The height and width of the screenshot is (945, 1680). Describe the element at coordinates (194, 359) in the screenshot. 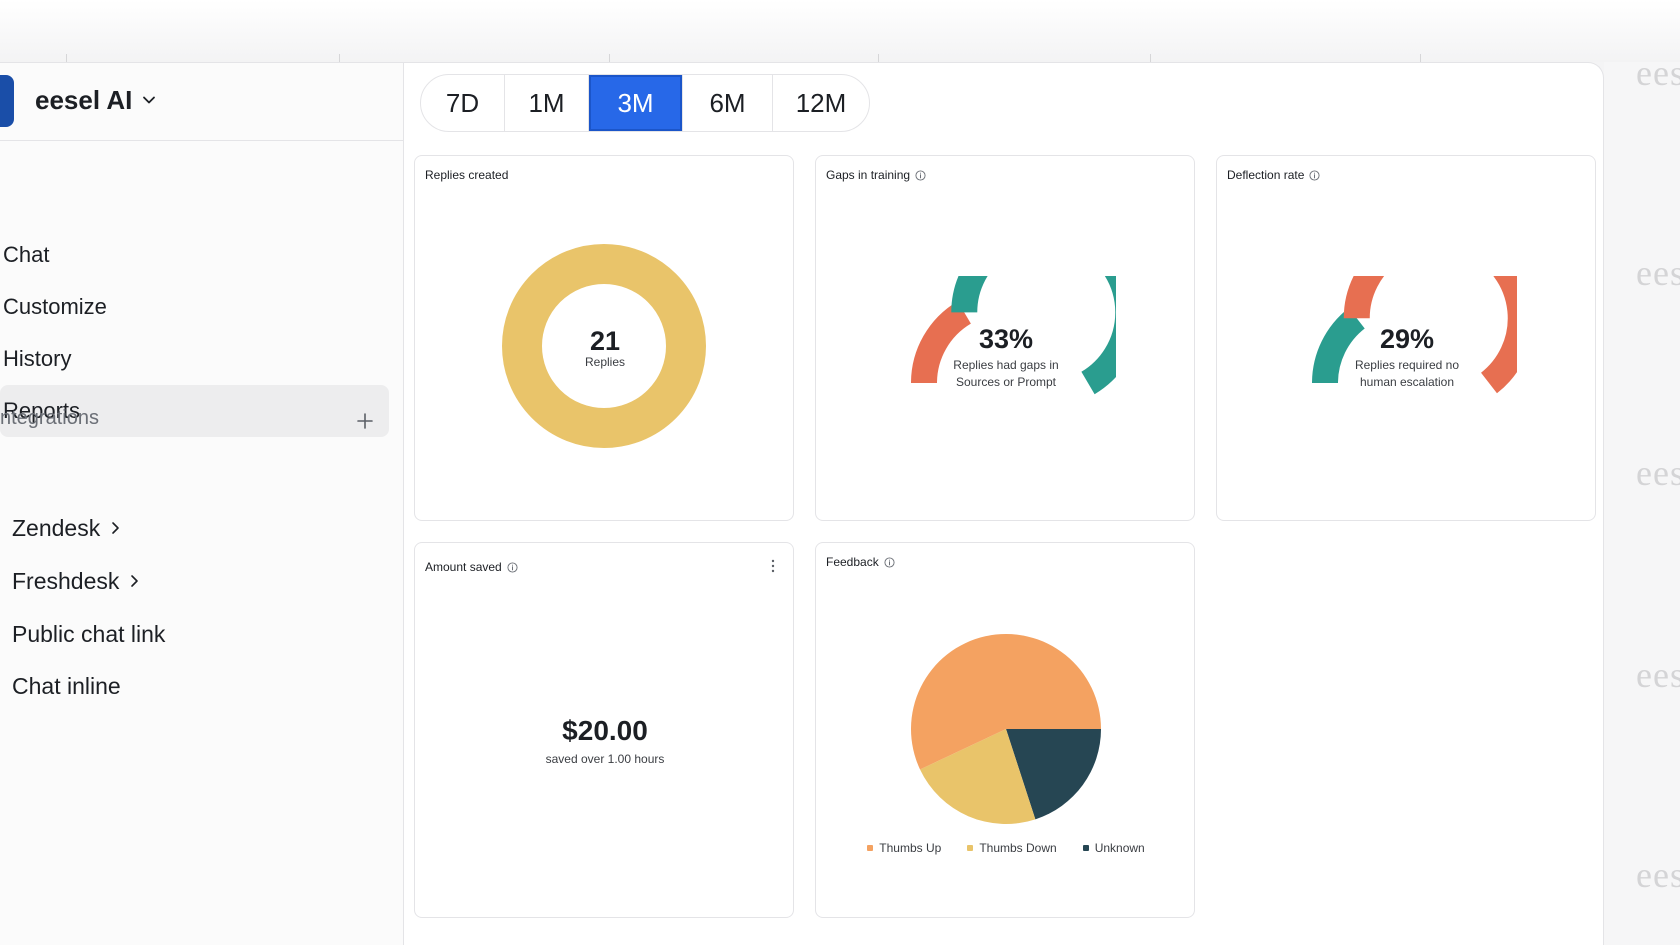

I see `sidebar-item-history: History` at that location.